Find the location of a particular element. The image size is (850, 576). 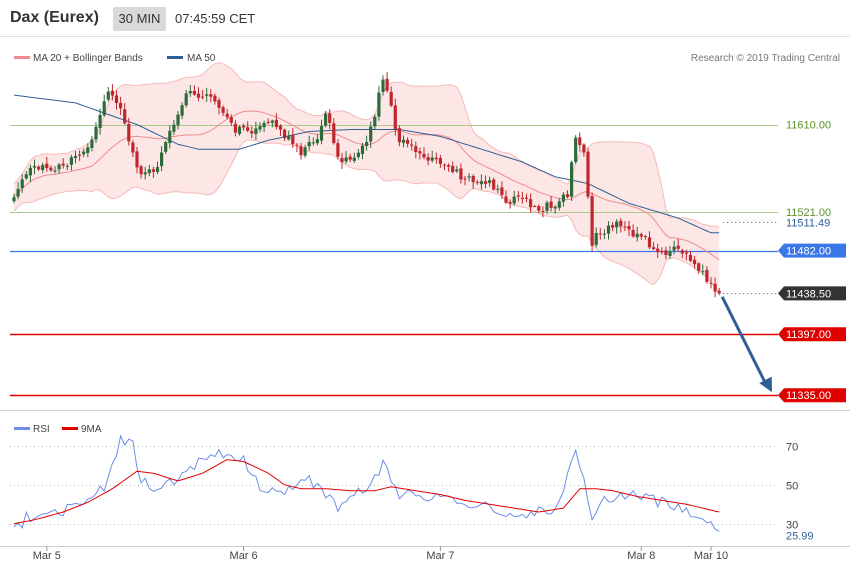

level-label-11438.50: 11438.50 is located at coordinates (808, 294).